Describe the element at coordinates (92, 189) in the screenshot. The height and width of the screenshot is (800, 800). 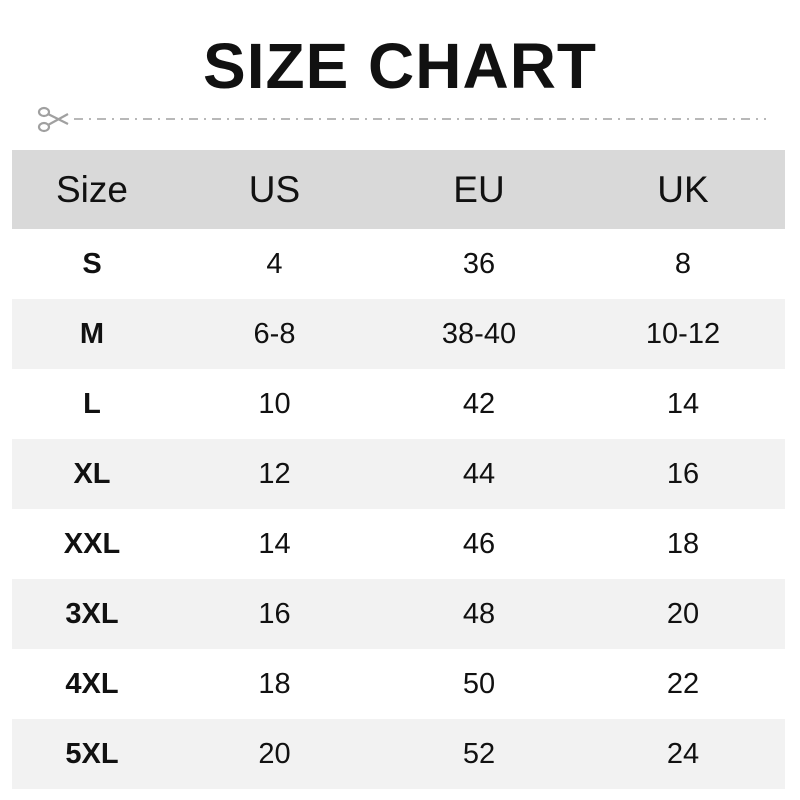
I see `header-size: Size` at that location.